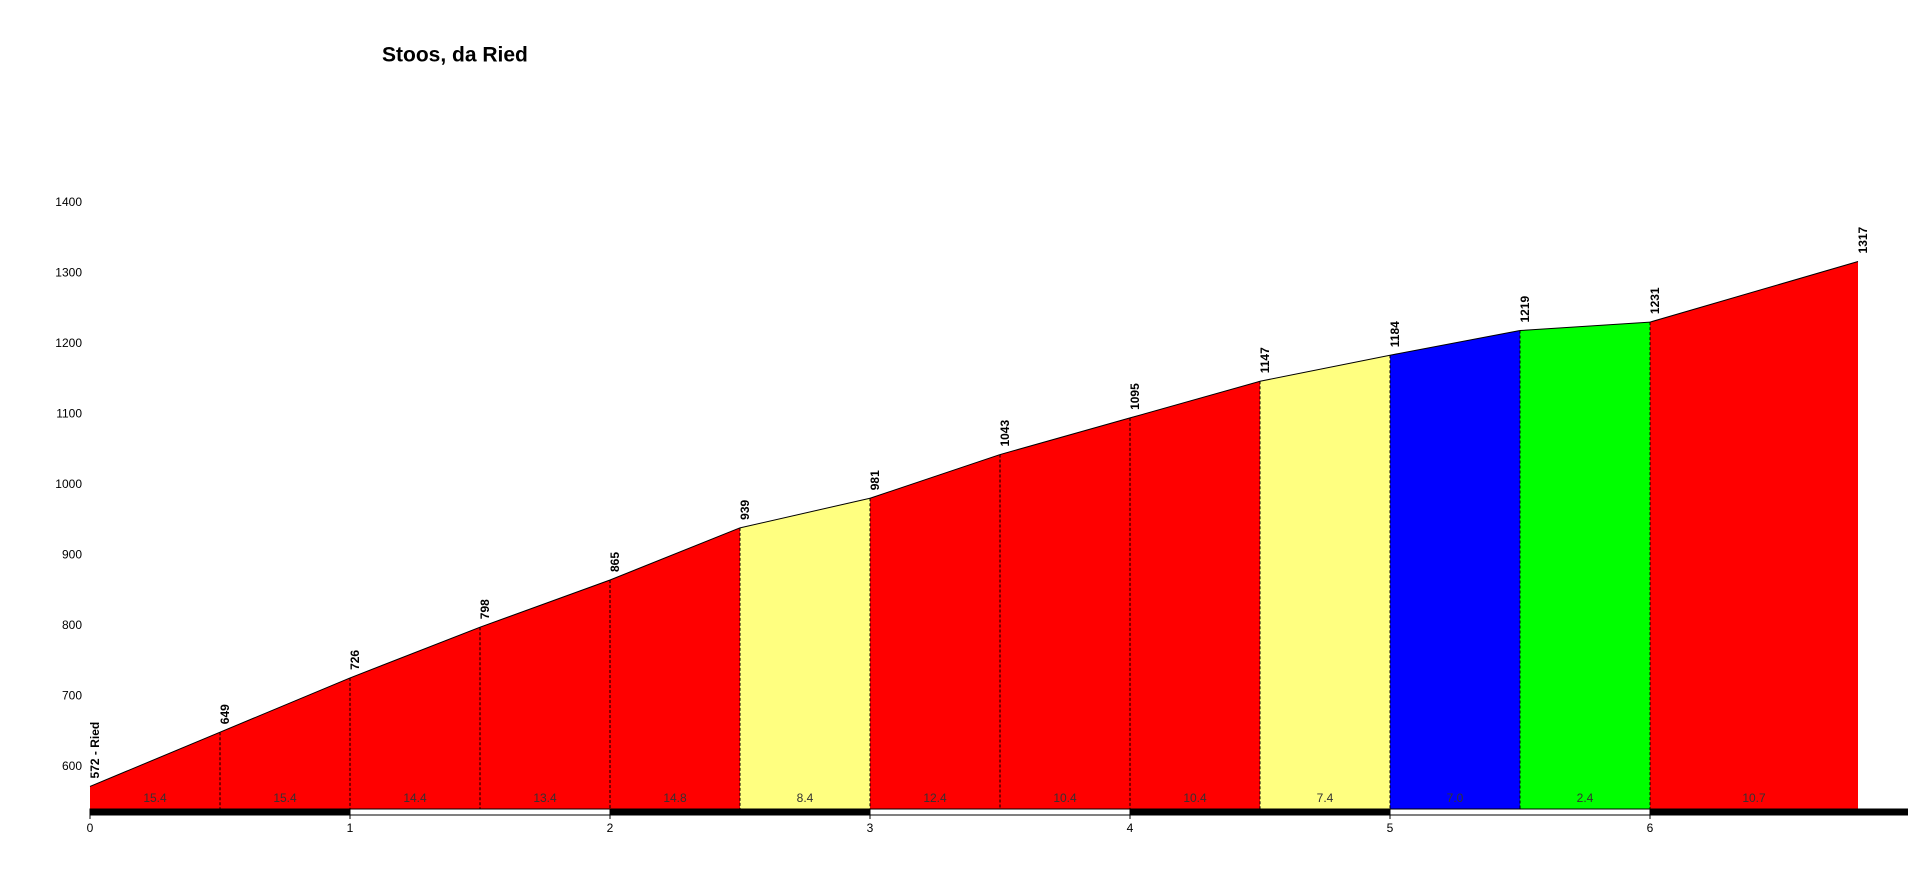  What do you see at coordinates (1863, 239) in the screenshot?
I see `elevation-label: 1317` at bounding box center [1863, 239].